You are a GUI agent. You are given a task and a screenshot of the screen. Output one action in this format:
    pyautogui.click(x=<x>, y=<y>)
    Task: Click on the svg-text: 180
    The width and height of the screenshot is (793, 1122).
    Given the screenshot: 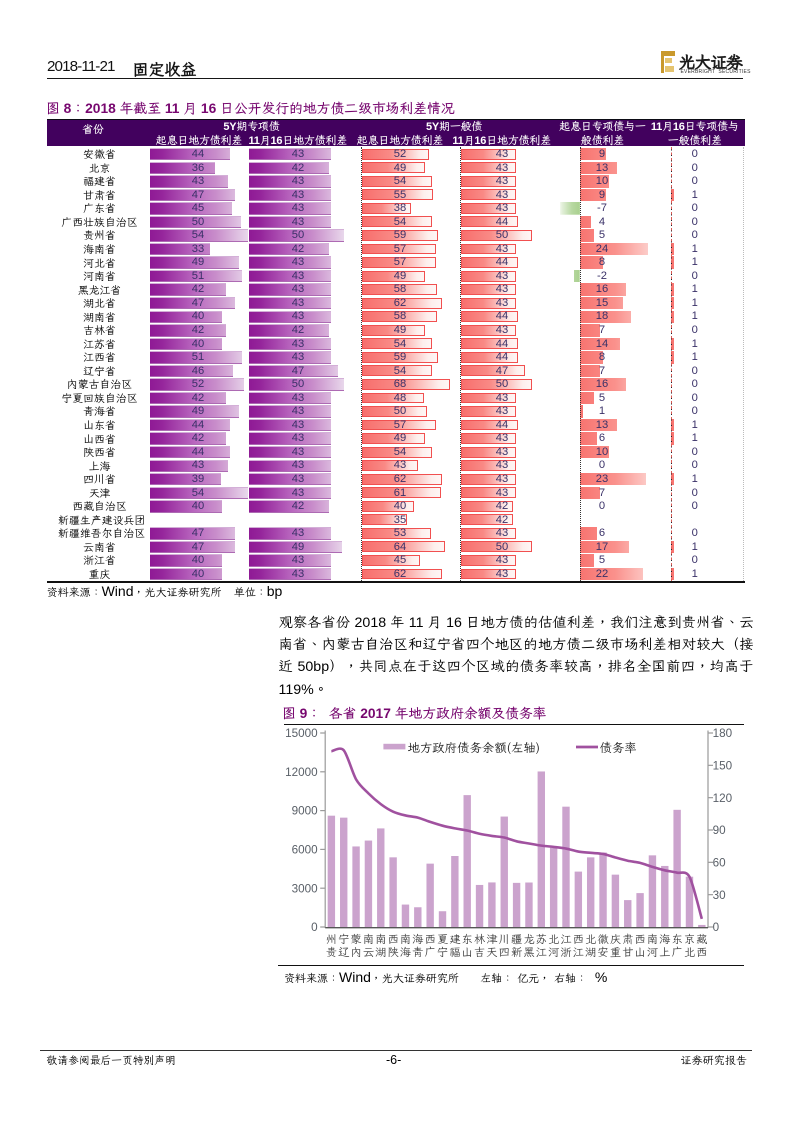 What is the action you would take?
    pyautogui.click(x=723, y=733)
    